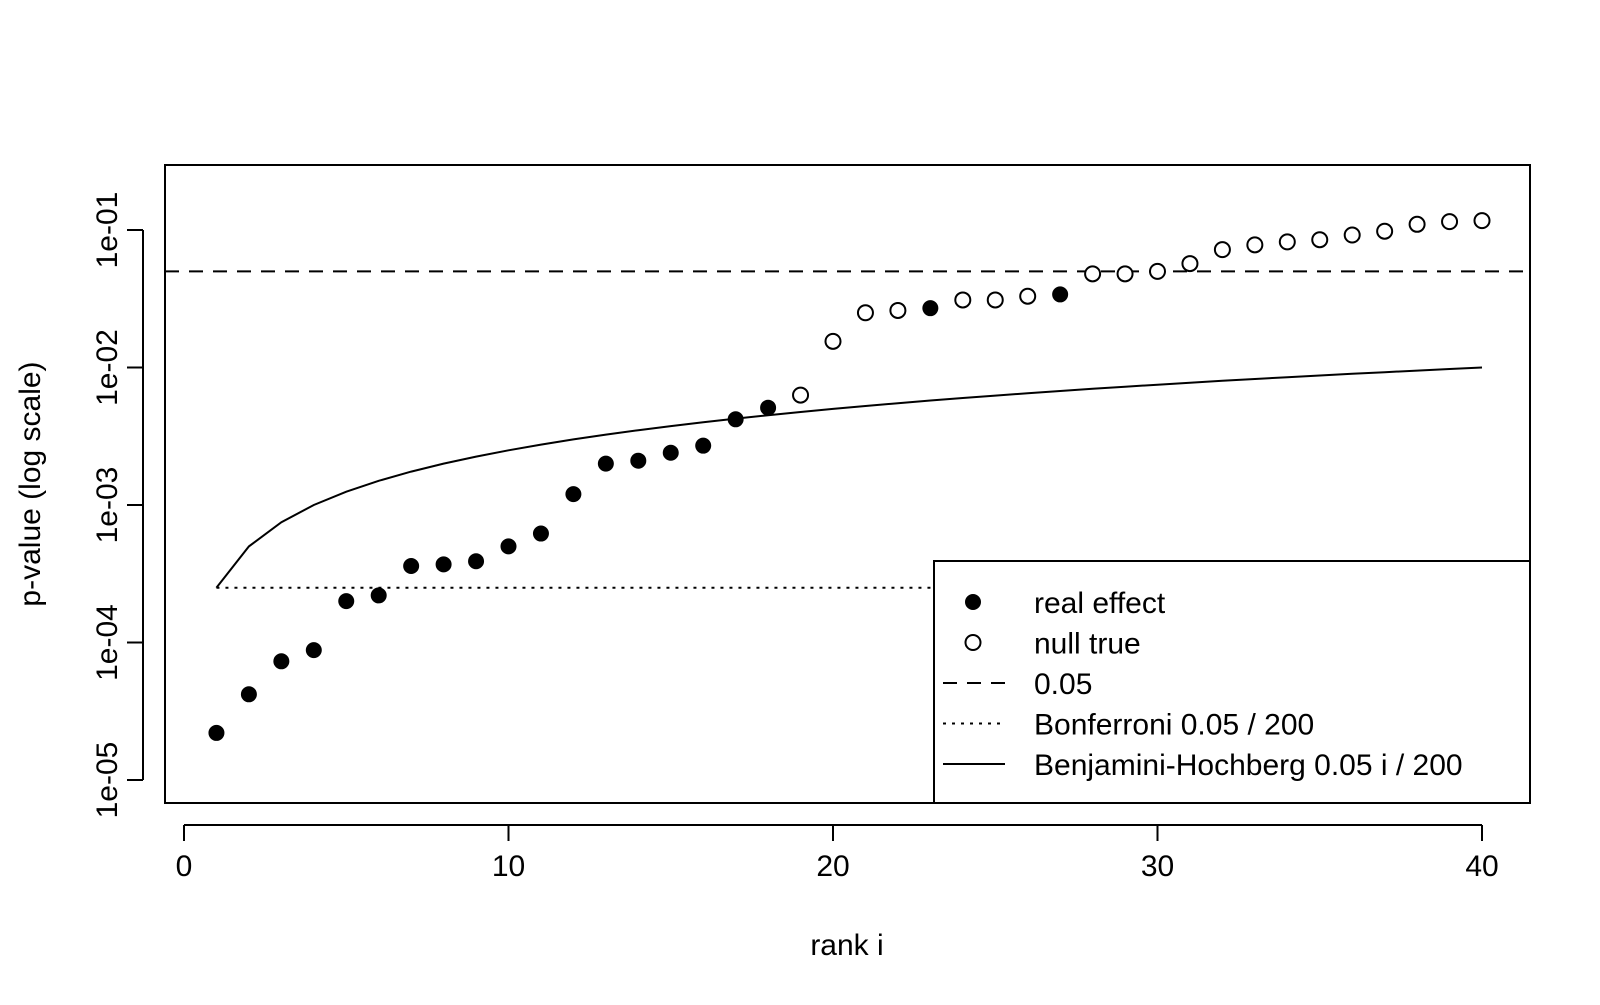  I want to click on y-tick-label: 1e-02, so click(107, 367).